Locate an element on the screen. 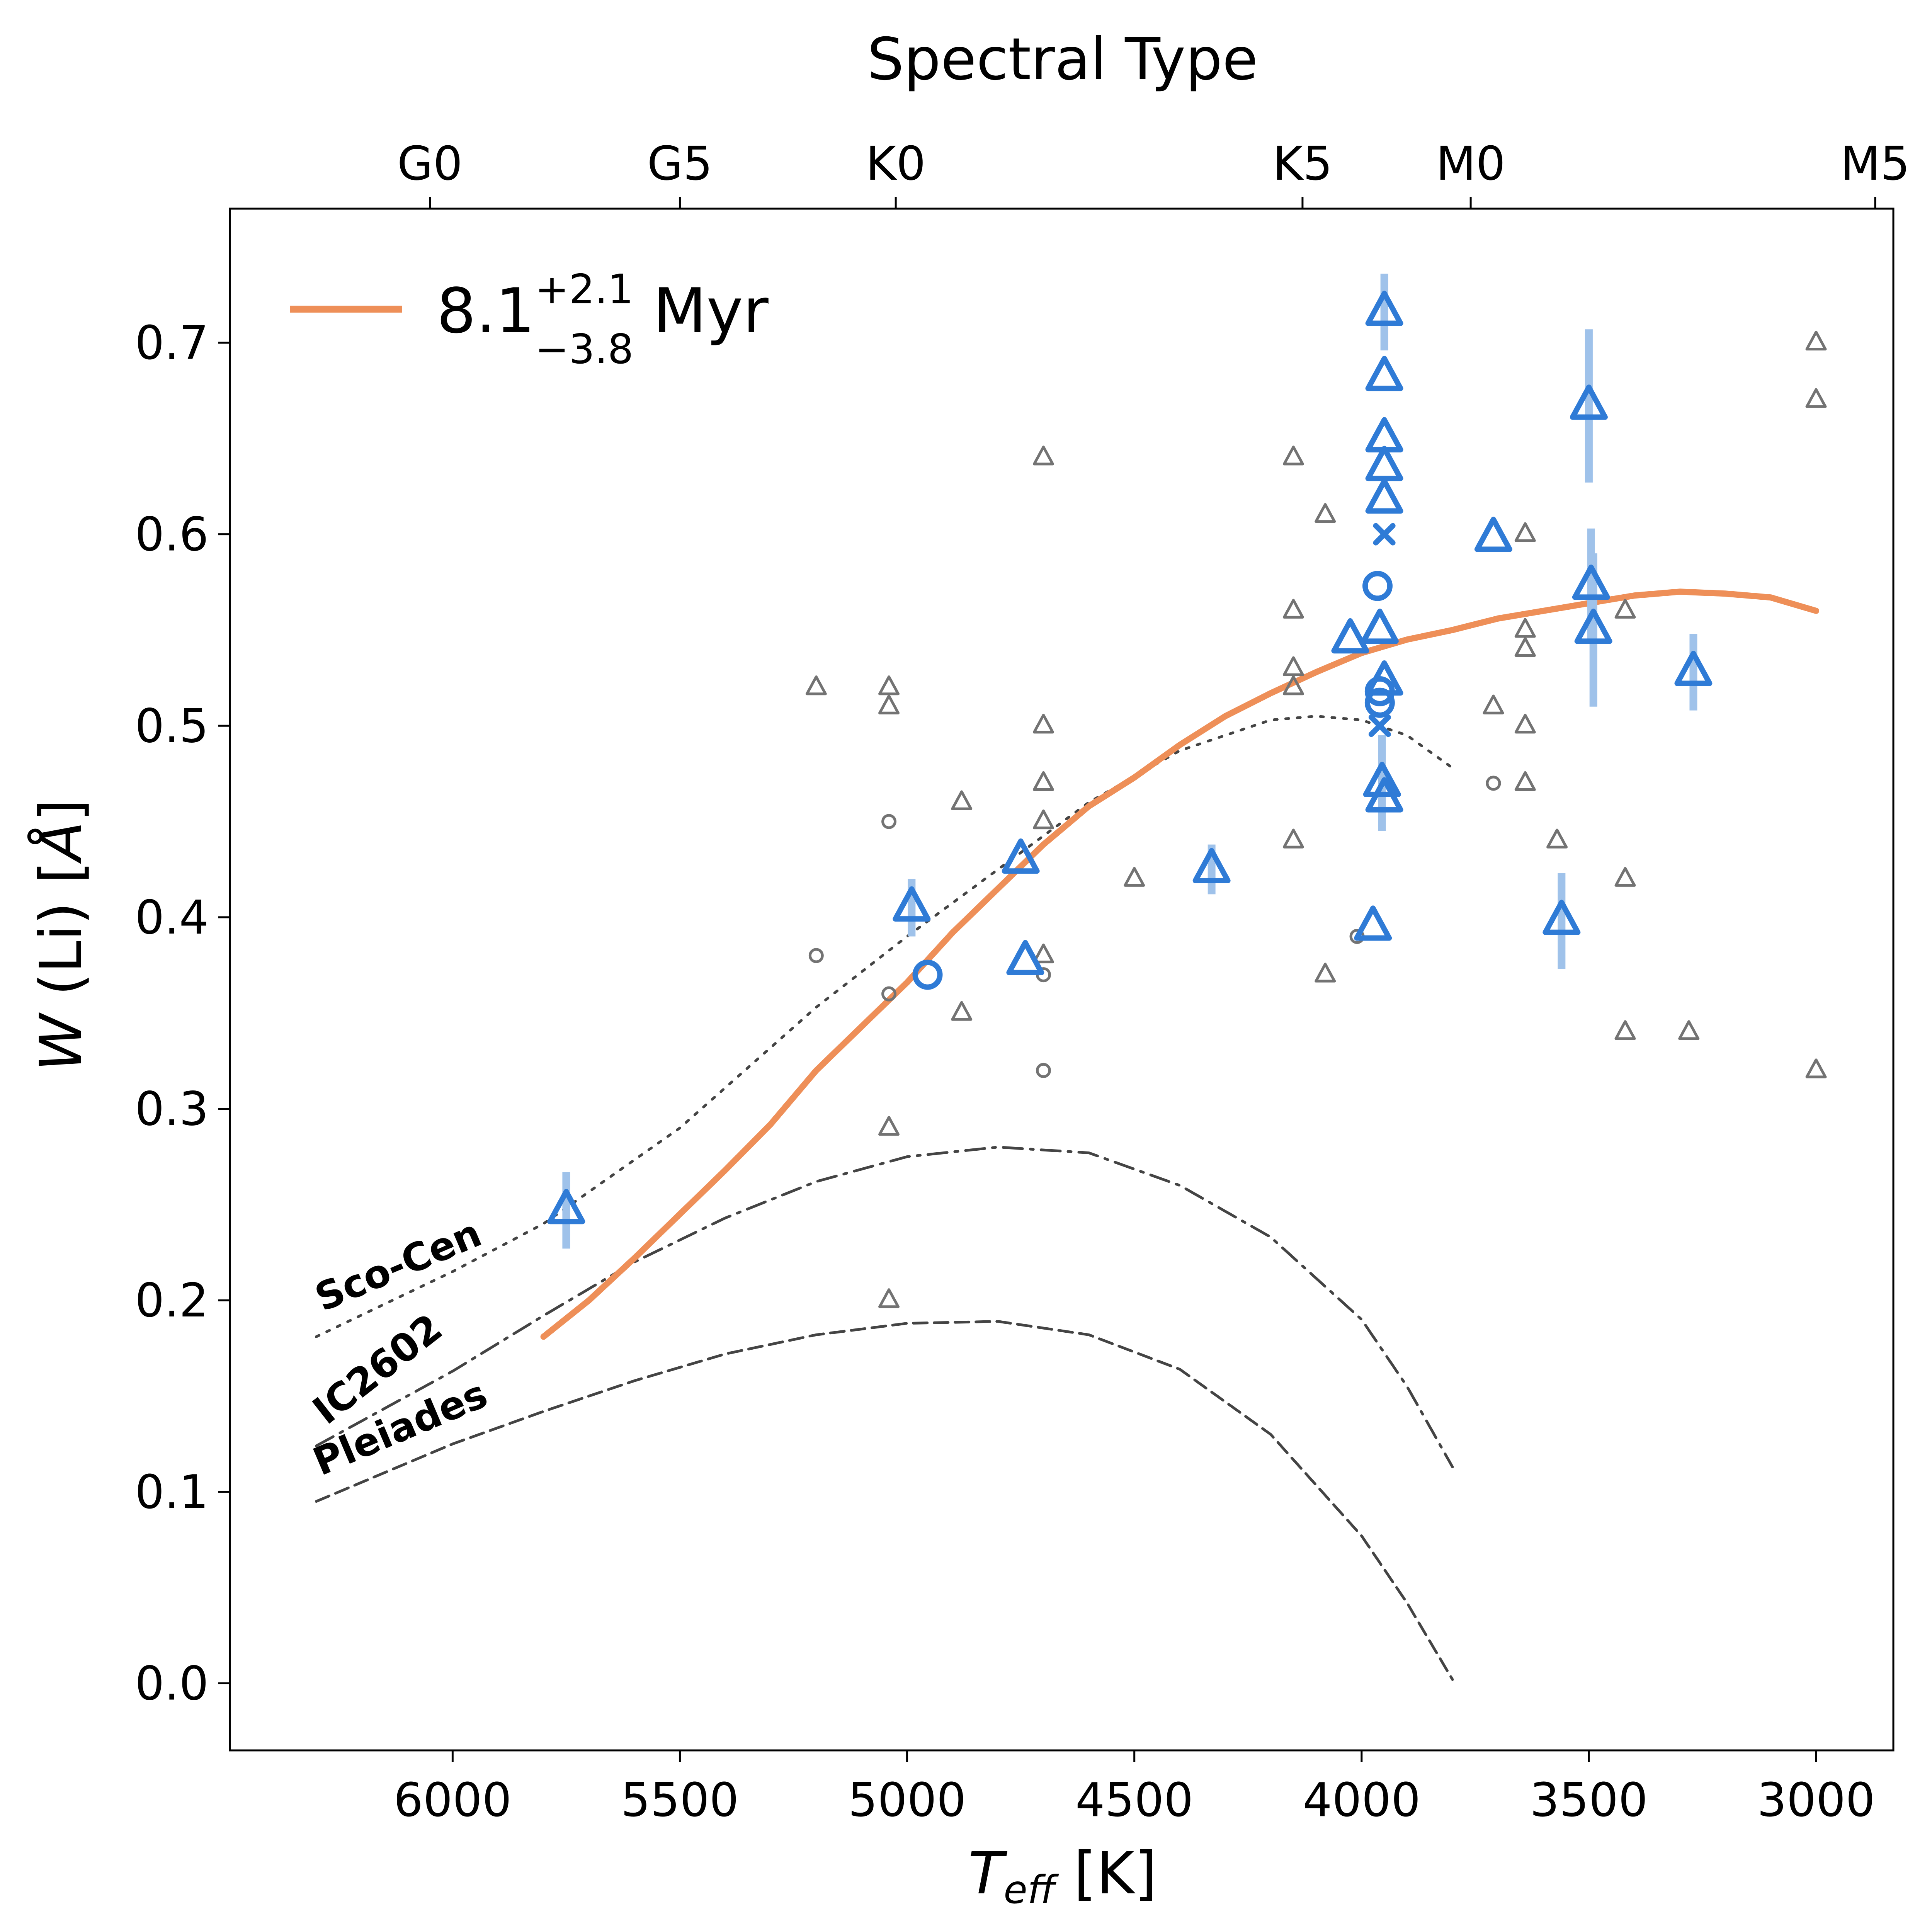  y-tick-label: 0.2 is located at coordinates (172, 1301).